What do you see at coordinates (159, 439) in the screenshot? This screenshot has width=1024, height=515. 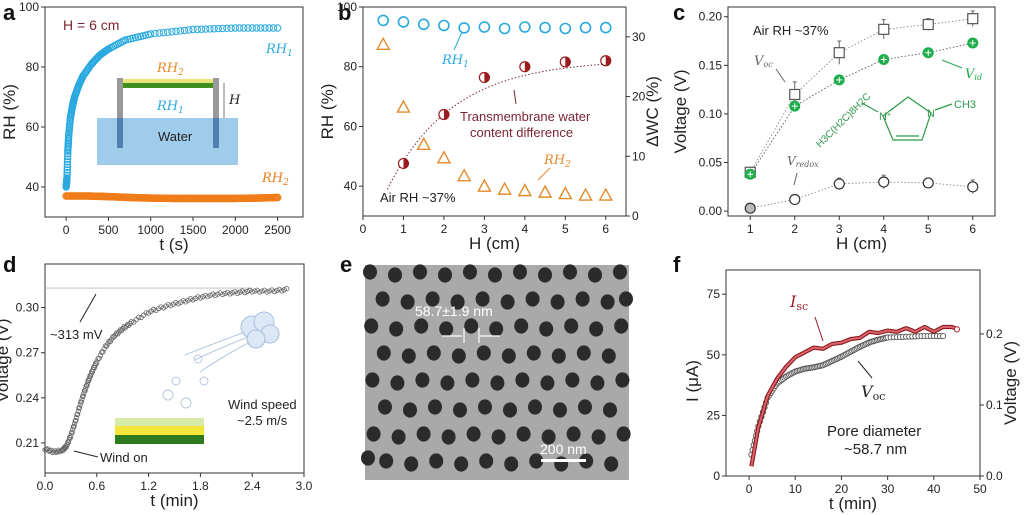 I see `d-membrane-bottom` at bounding box center [159, 439].